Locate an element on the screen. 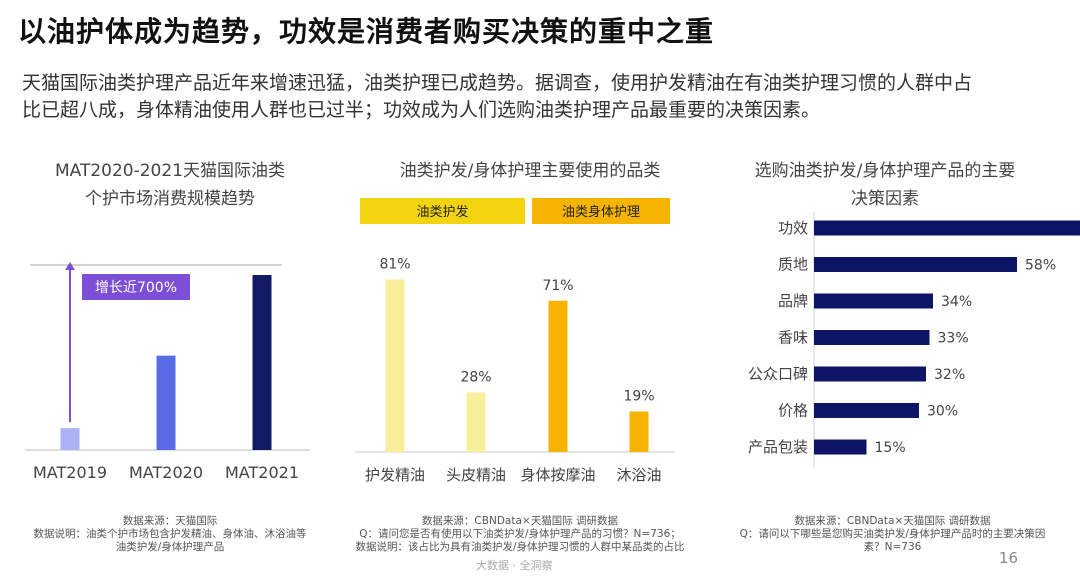  chart2-group-label: 油类身体护理 is located at coordinates (601, 212).